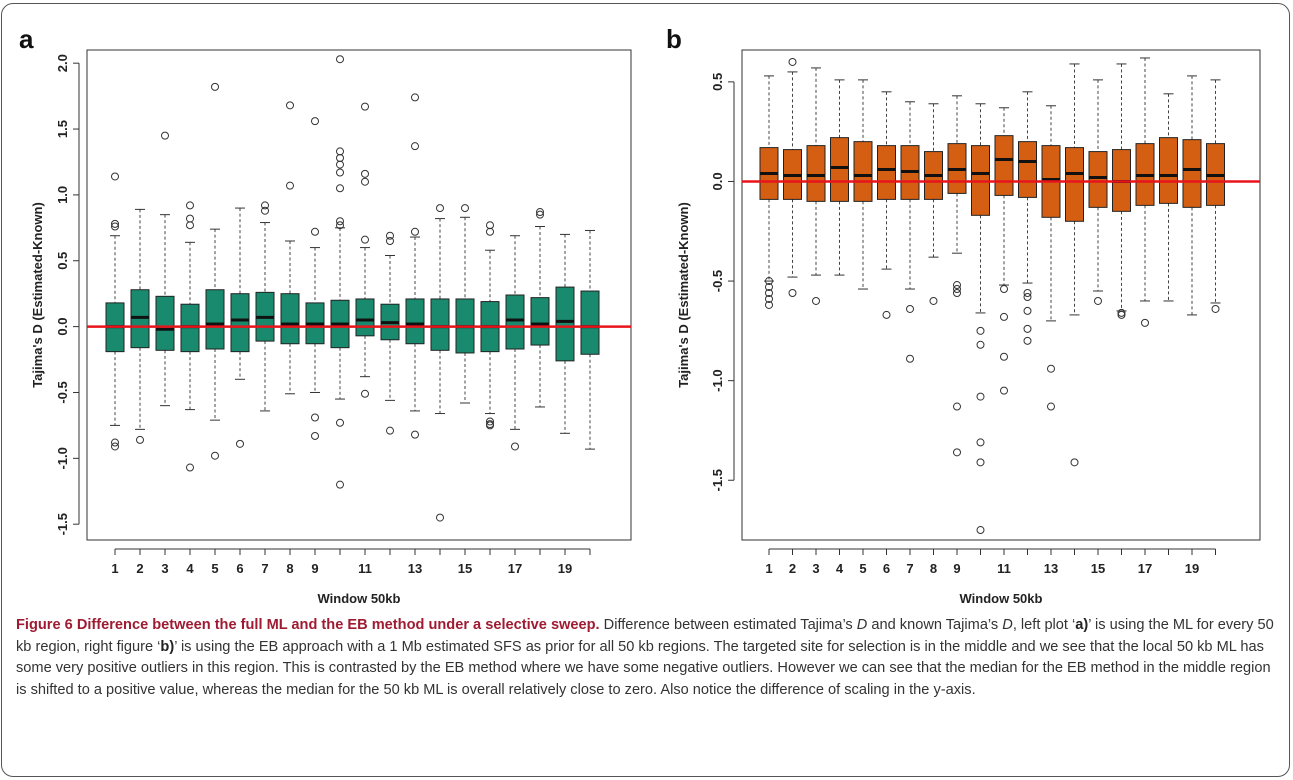 The height and width of the screenshot is (780, 1293). I want to click on y-tick-label: -1.0, so click(717, 380).